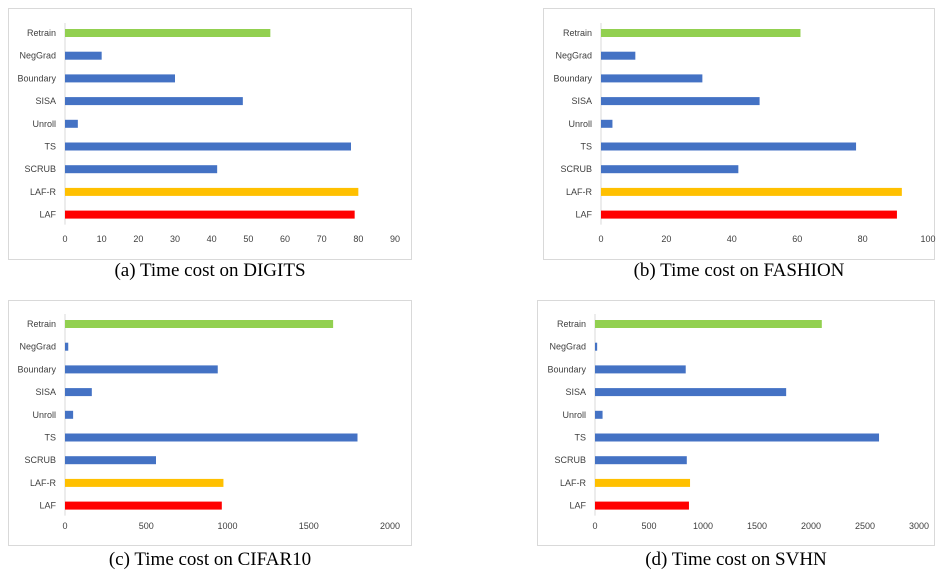 The height and width of the screenshot is (575, 937). What do you see at coordinates (146, 526) in the screenshot?
I see `x-tick-label: 500` at bounding box center [146, 526].